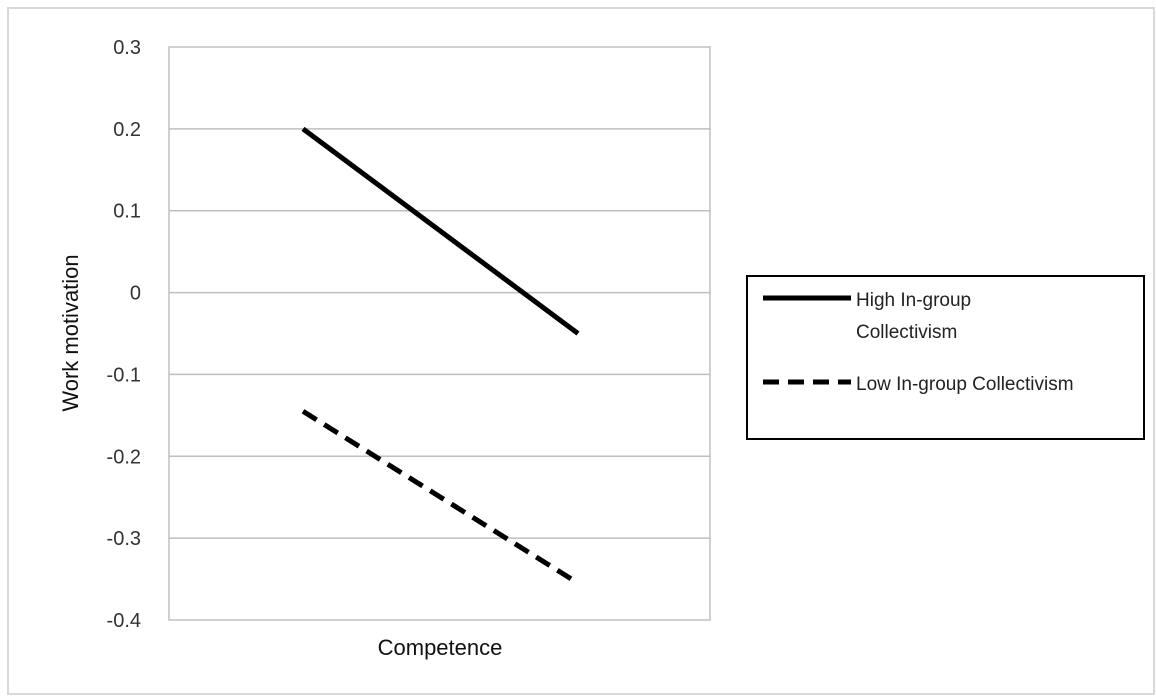 This screenshot has width=1156, height=698. Describe the element at coordinates (135, 294) in the screenshot. I see `y-tick-label: 0` at that location.